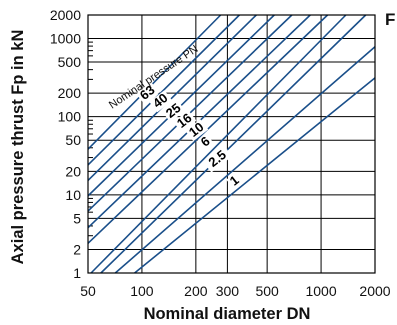 This screenshot has width=397, height=325. I want to click on y-tick-label: 500, so click(70, 62).